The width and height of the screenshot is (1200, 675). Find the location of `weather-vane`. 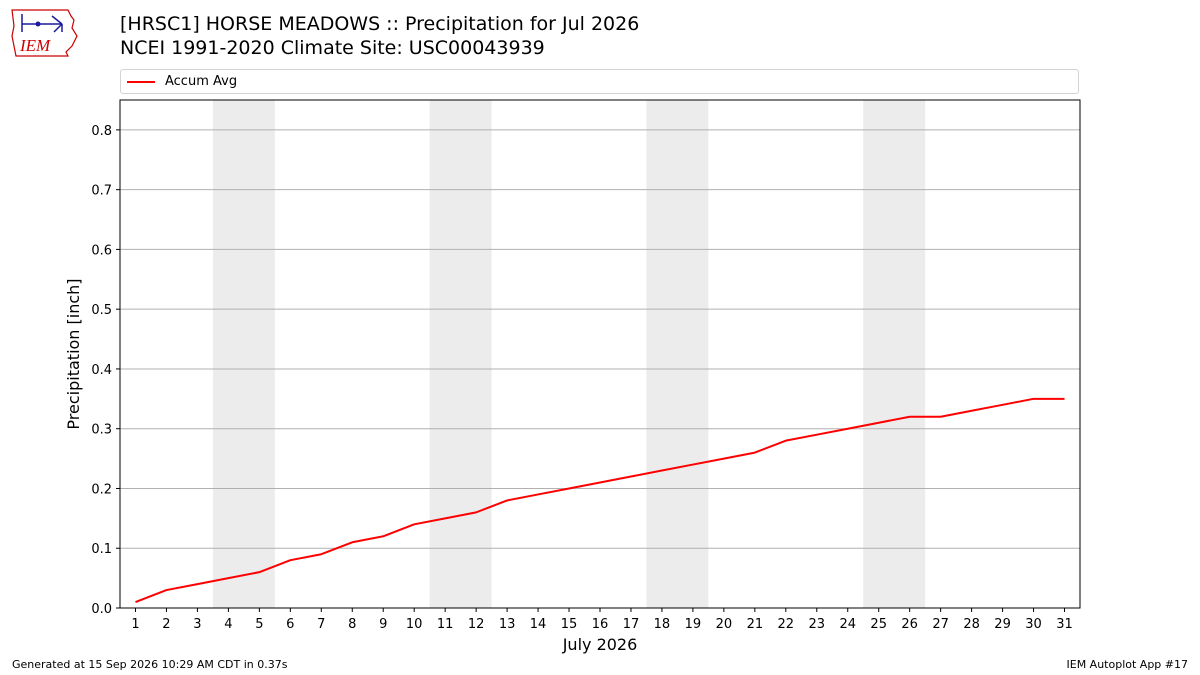

weather-vane is located at coordinates (42, 23).